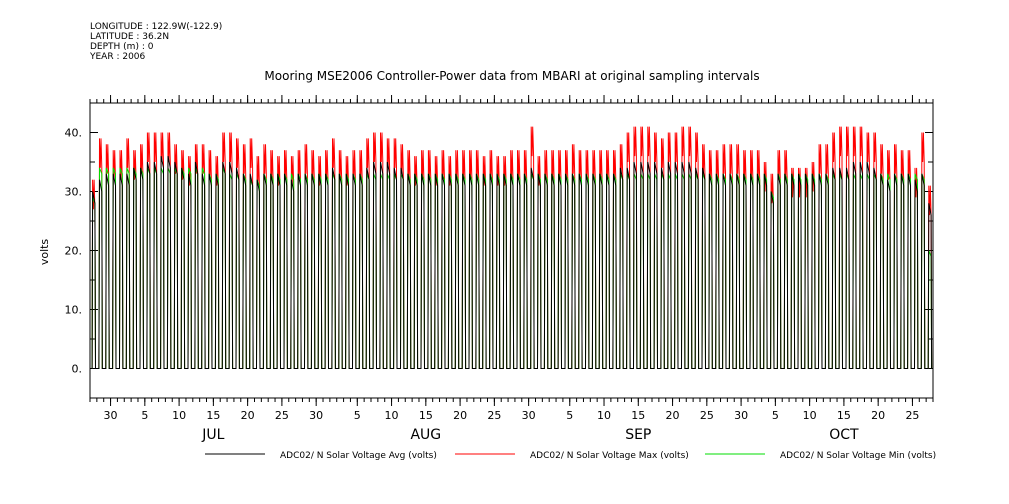 The width and height of the screenshot is (1009, 504). What do you see at coordinates (77, 369) in the screenshot?
I see `y-tick-label: 0.` at bounding box center [77, 369].